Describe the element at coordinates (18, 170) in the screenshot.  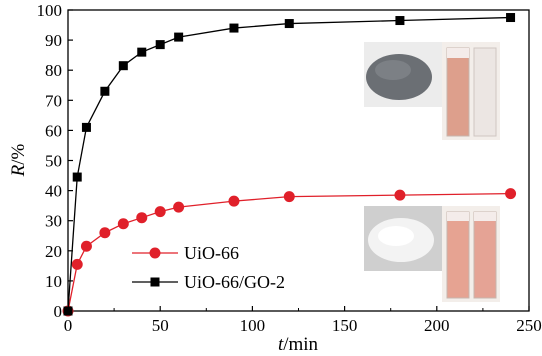
I see `y-axis-var: R` at that location.